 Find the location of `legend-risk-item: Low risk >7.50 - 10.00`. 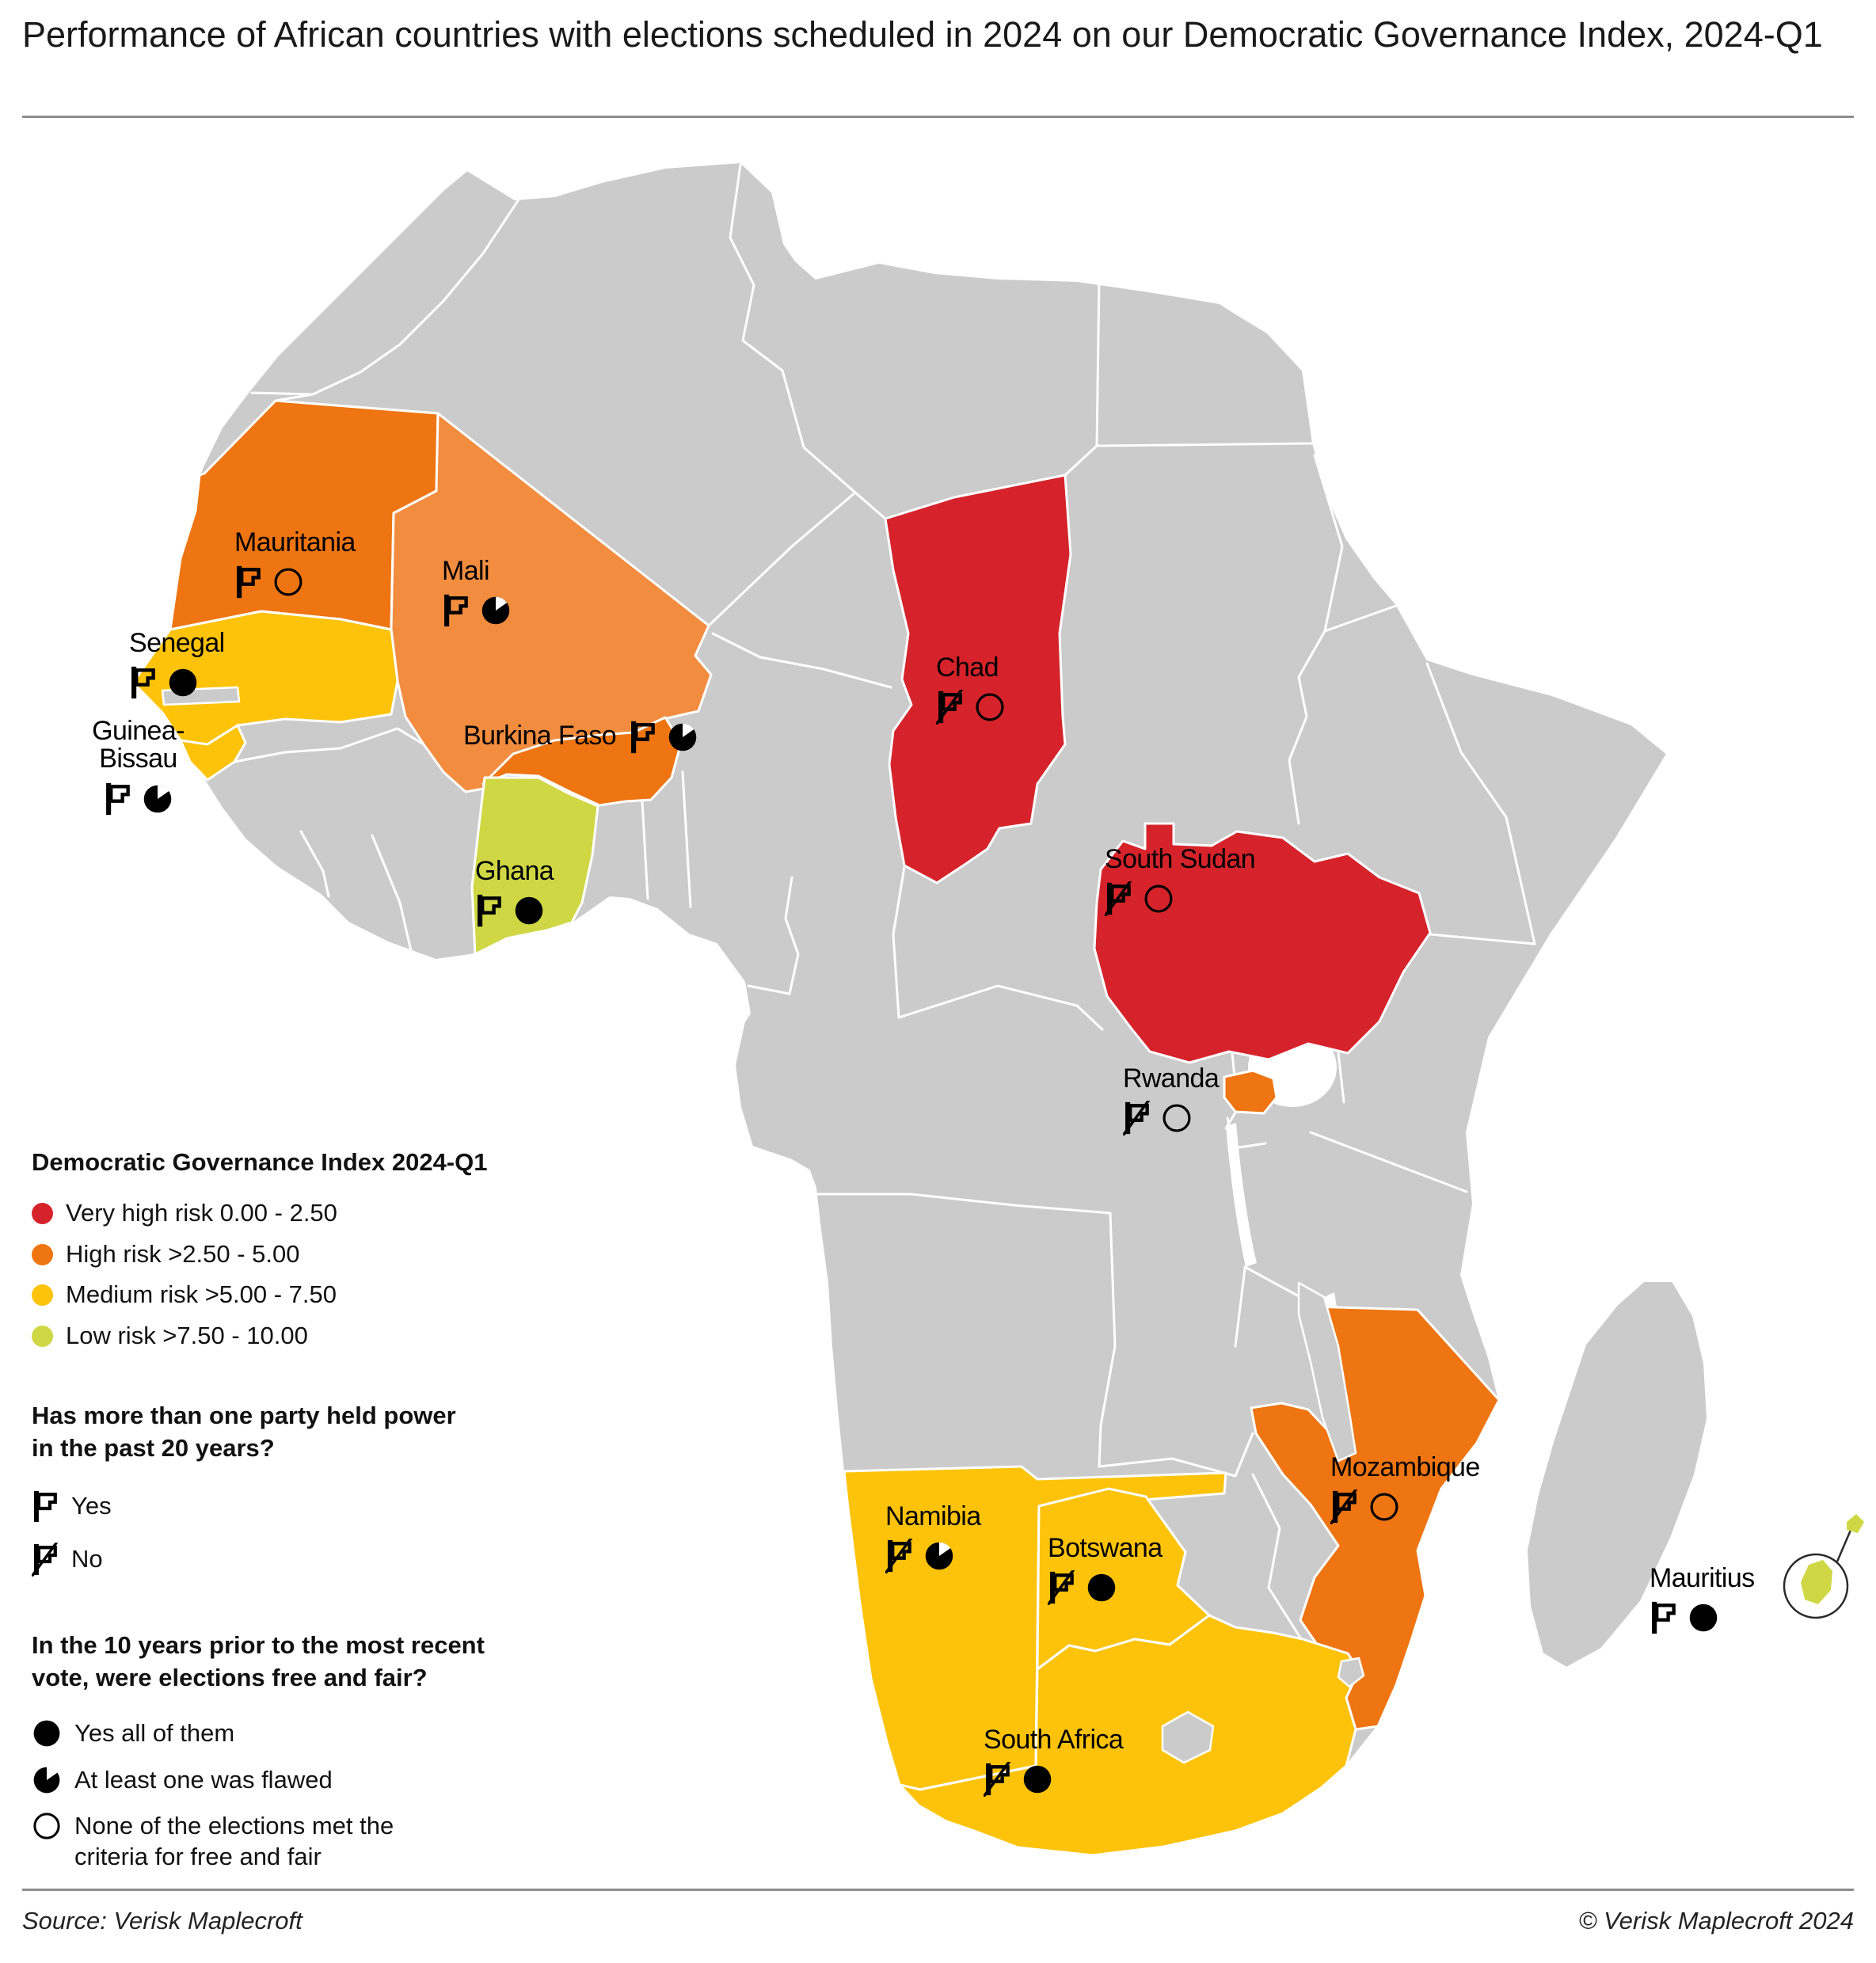

legend-risk-item: Low risk >7.50 - 10.00 is located at coordinates (259, 1336).